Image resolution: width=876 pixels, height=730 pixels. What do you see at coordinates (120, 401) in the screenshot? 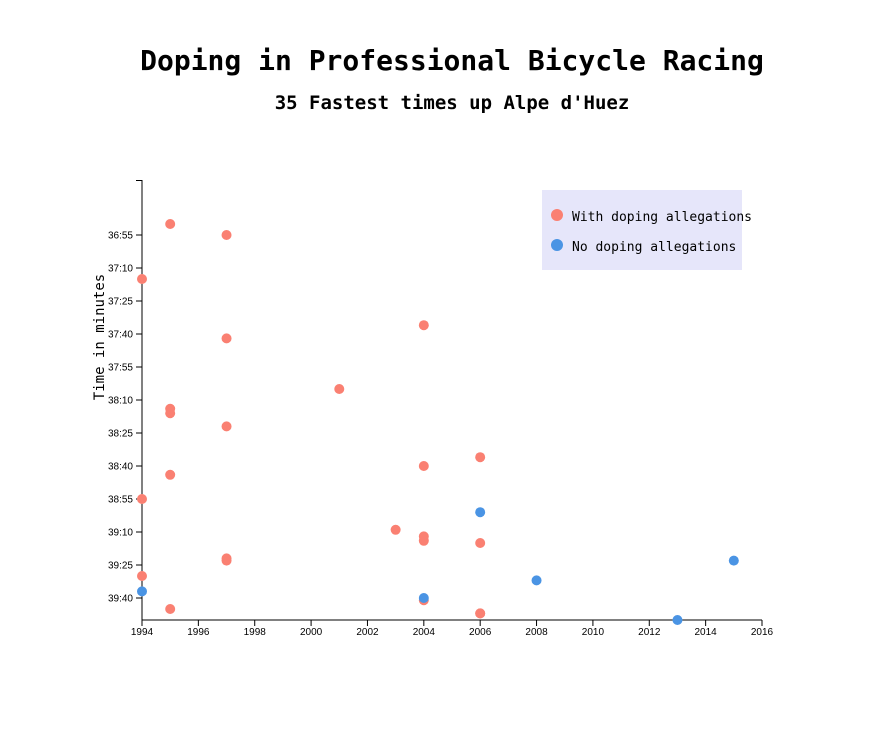
I see `y-tick-label: 38:10` at bounding box center [120, 401].